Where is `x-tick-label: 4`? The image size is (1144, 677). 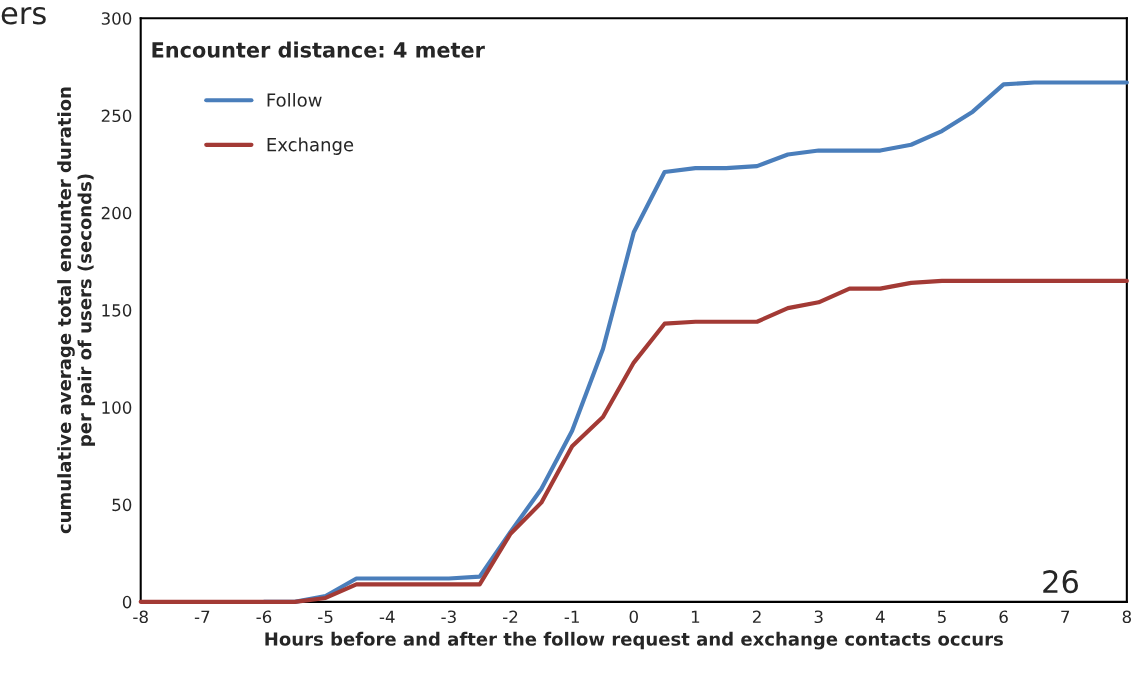 x-tick-label: 4 is located at coordinates (880, 616).